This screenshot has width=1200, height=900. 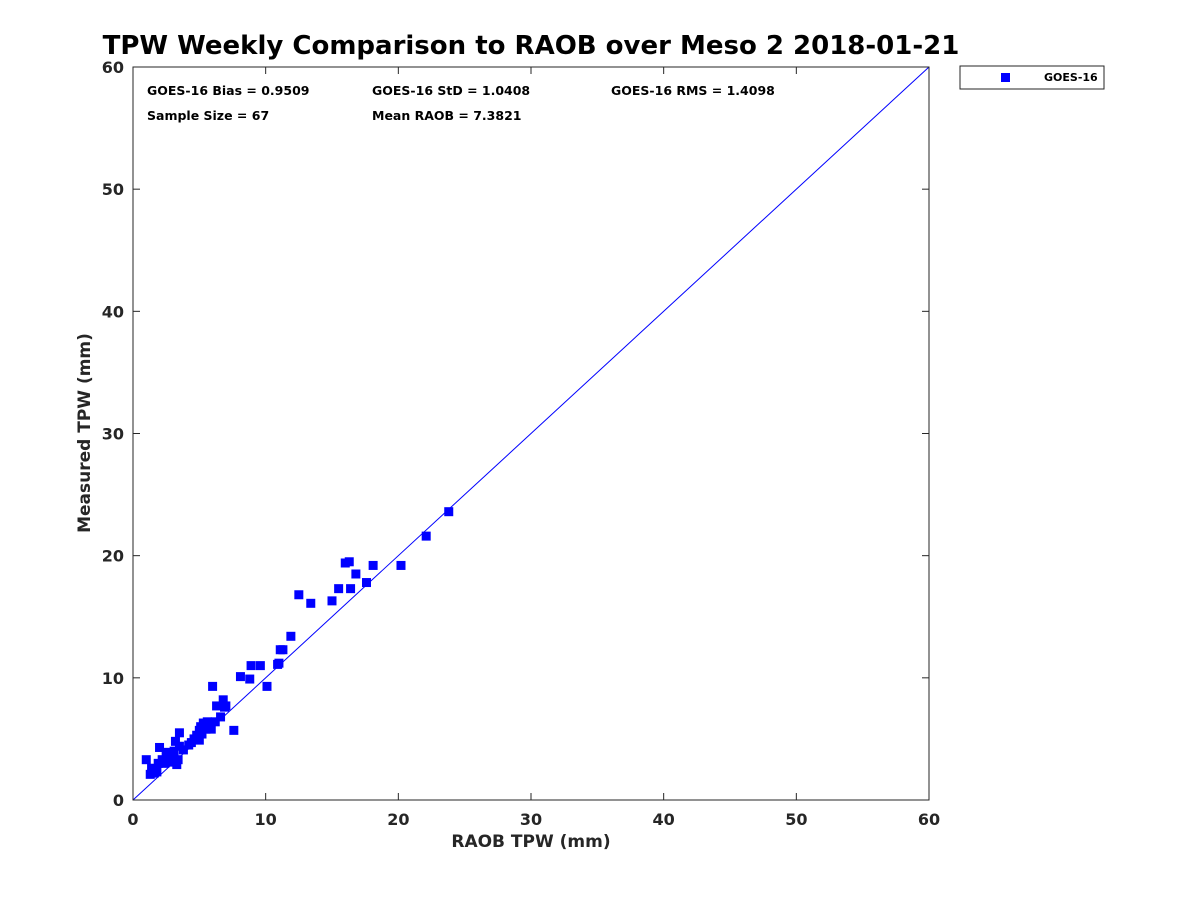 I want to click on data-points, so click(x=297, y=643).